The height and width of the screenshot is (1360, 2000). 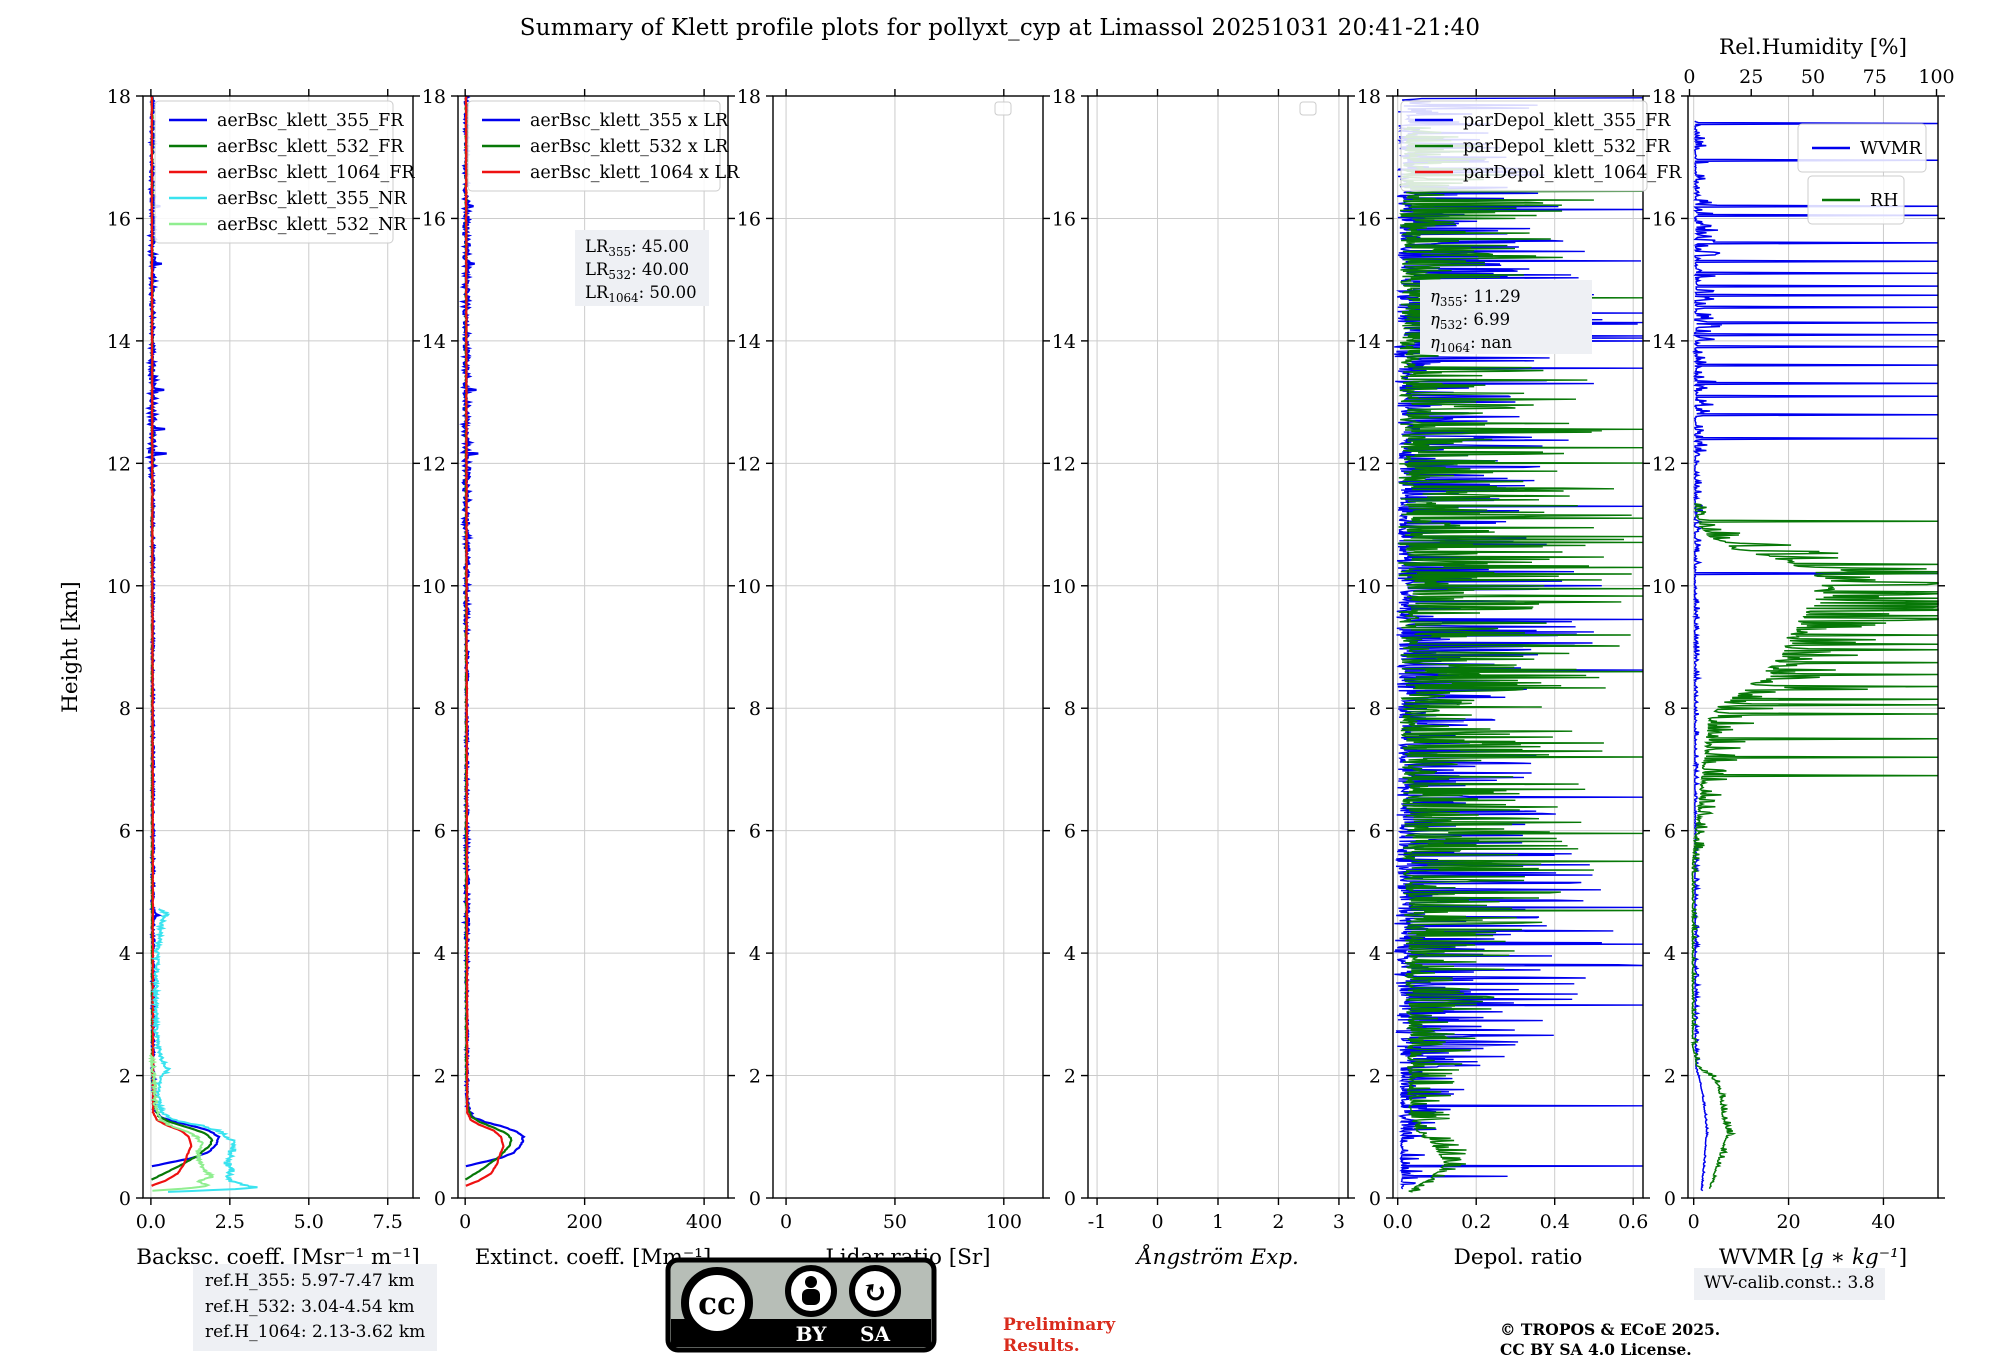 I want to click on ref-height-1064: ref.H_1064: 2.13-3.62 km, so click(x=315, y=1332).